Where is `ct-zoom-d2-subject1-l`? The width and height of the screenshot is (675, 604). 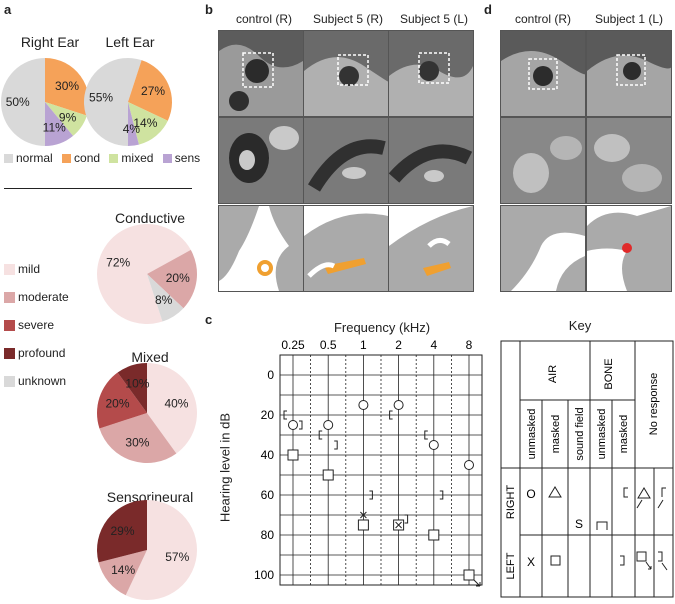 ct-zoom-d2-subject1-l is located at coordinates (629, 160).